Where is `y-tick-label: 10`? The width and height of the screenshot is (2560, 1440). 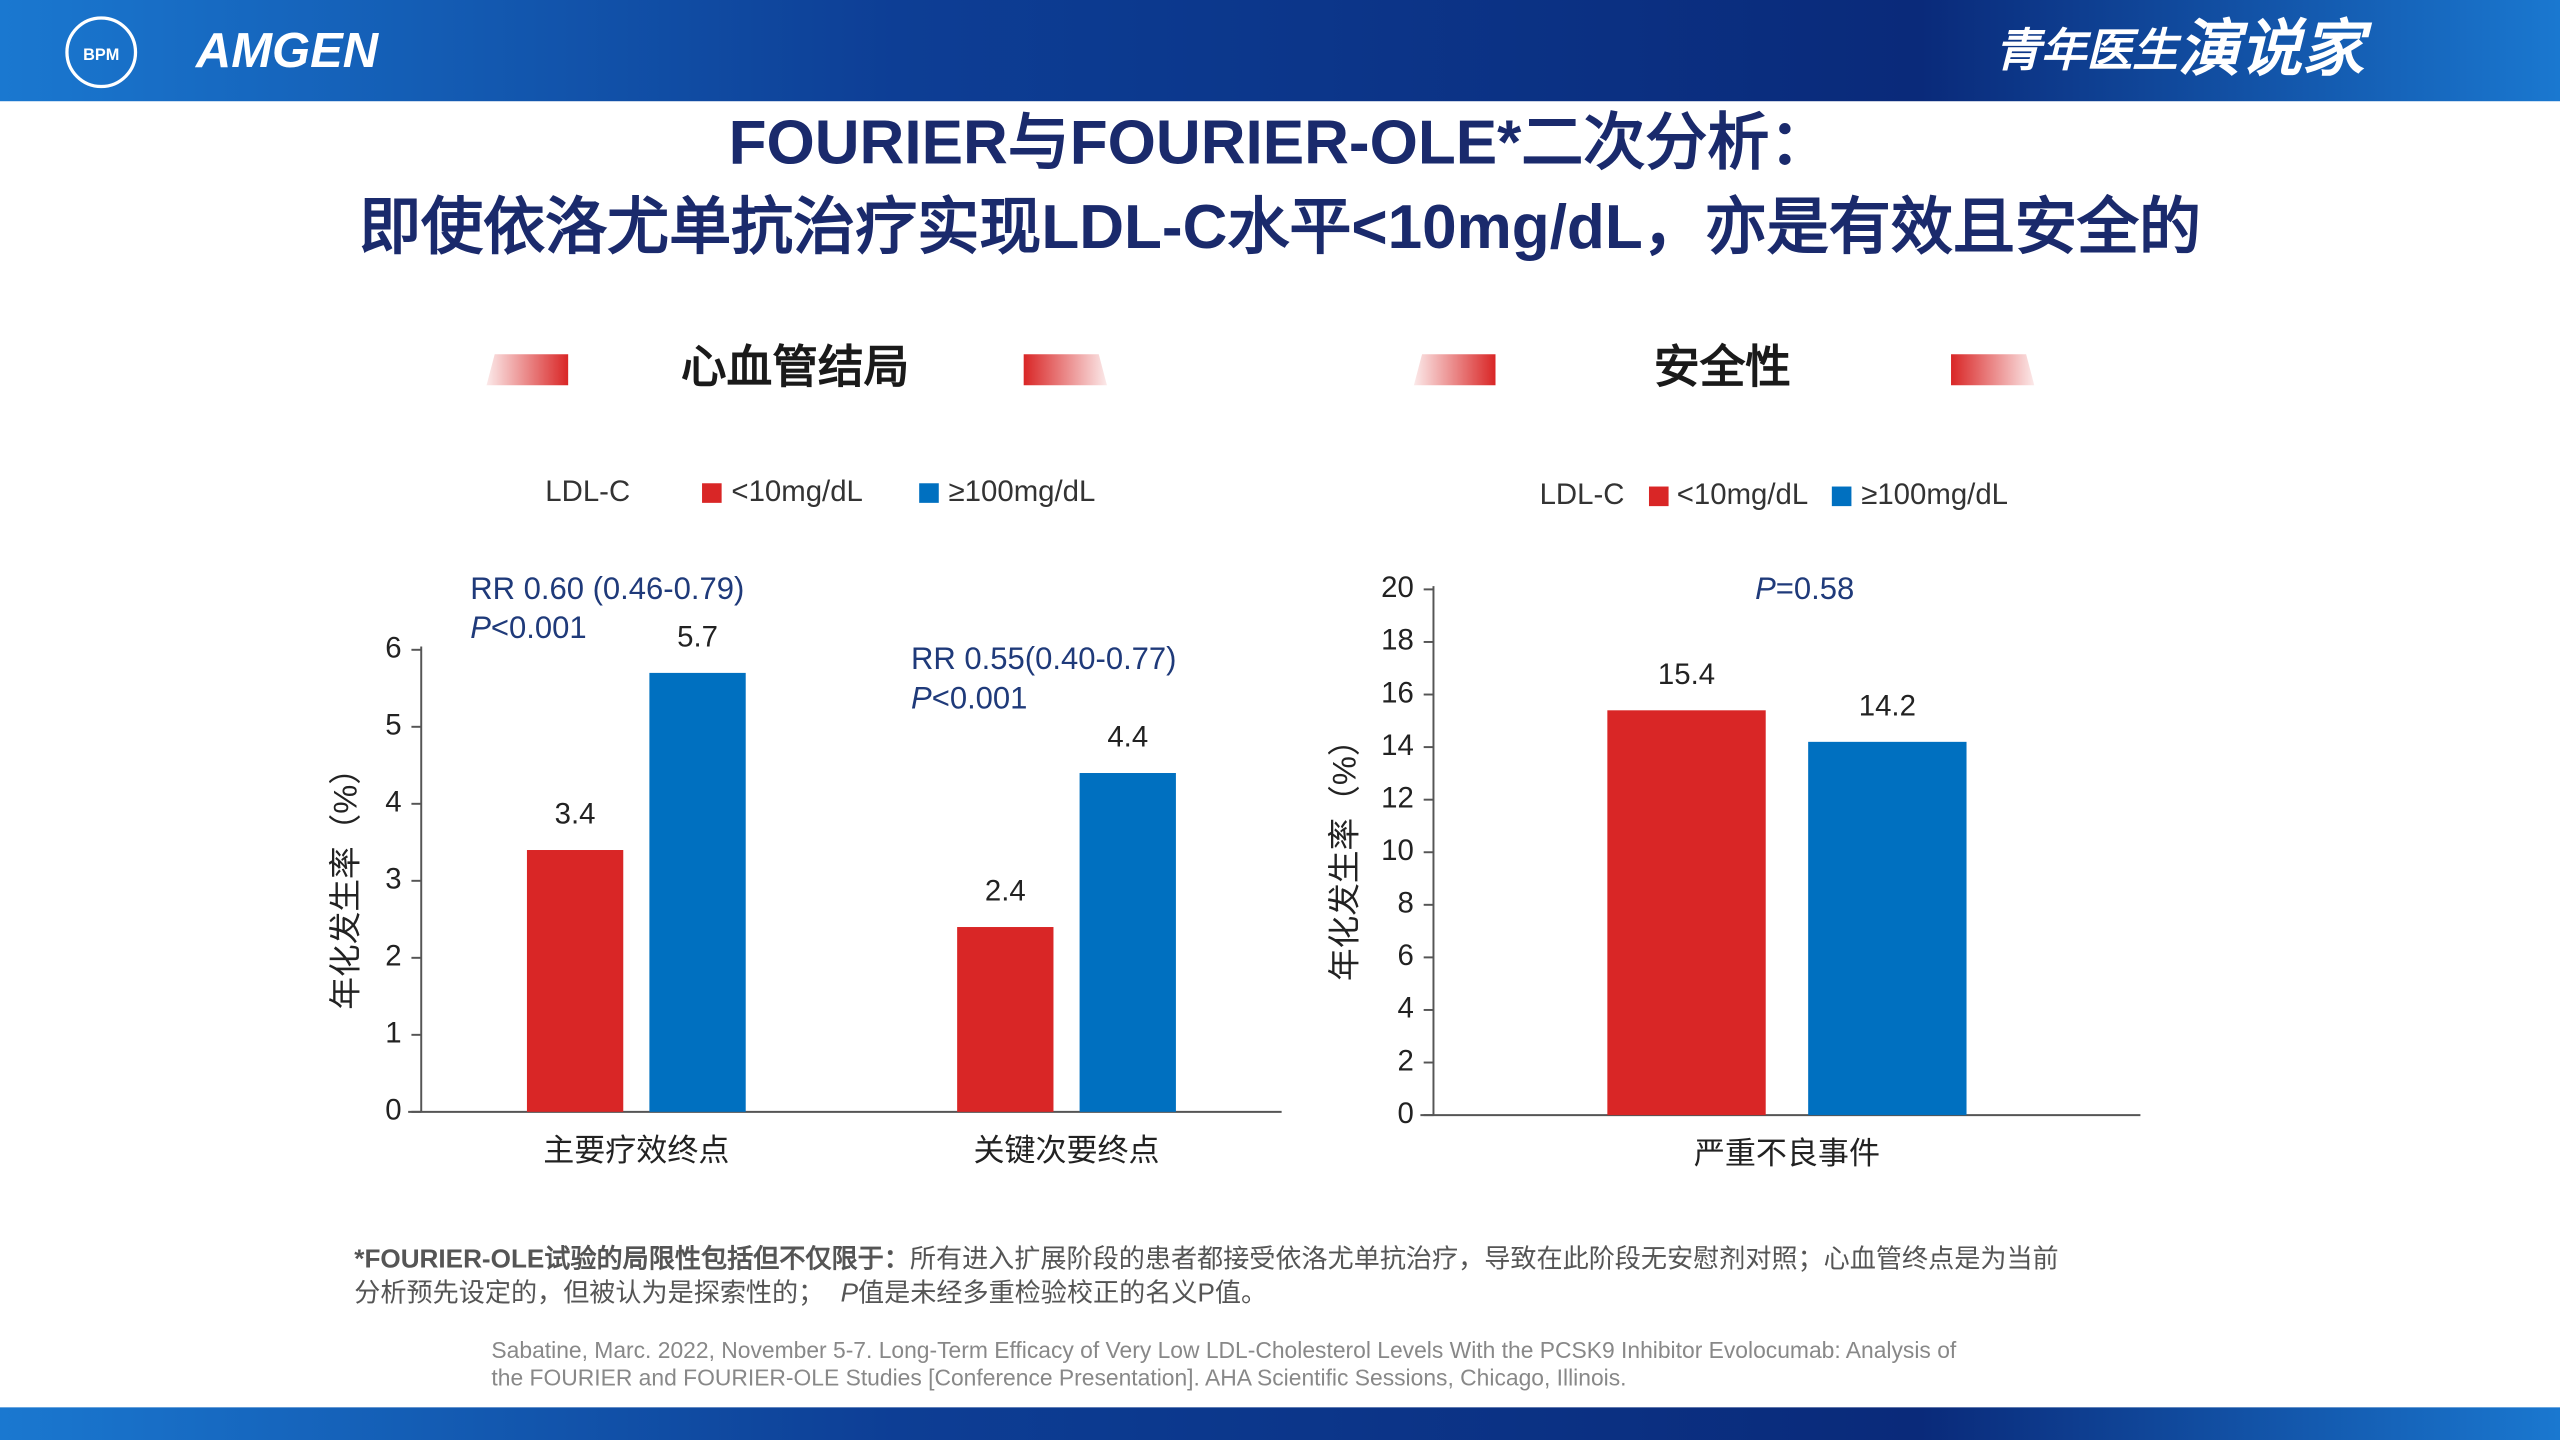 y-tick-label: 10 is located at coordinates (1397, 850).